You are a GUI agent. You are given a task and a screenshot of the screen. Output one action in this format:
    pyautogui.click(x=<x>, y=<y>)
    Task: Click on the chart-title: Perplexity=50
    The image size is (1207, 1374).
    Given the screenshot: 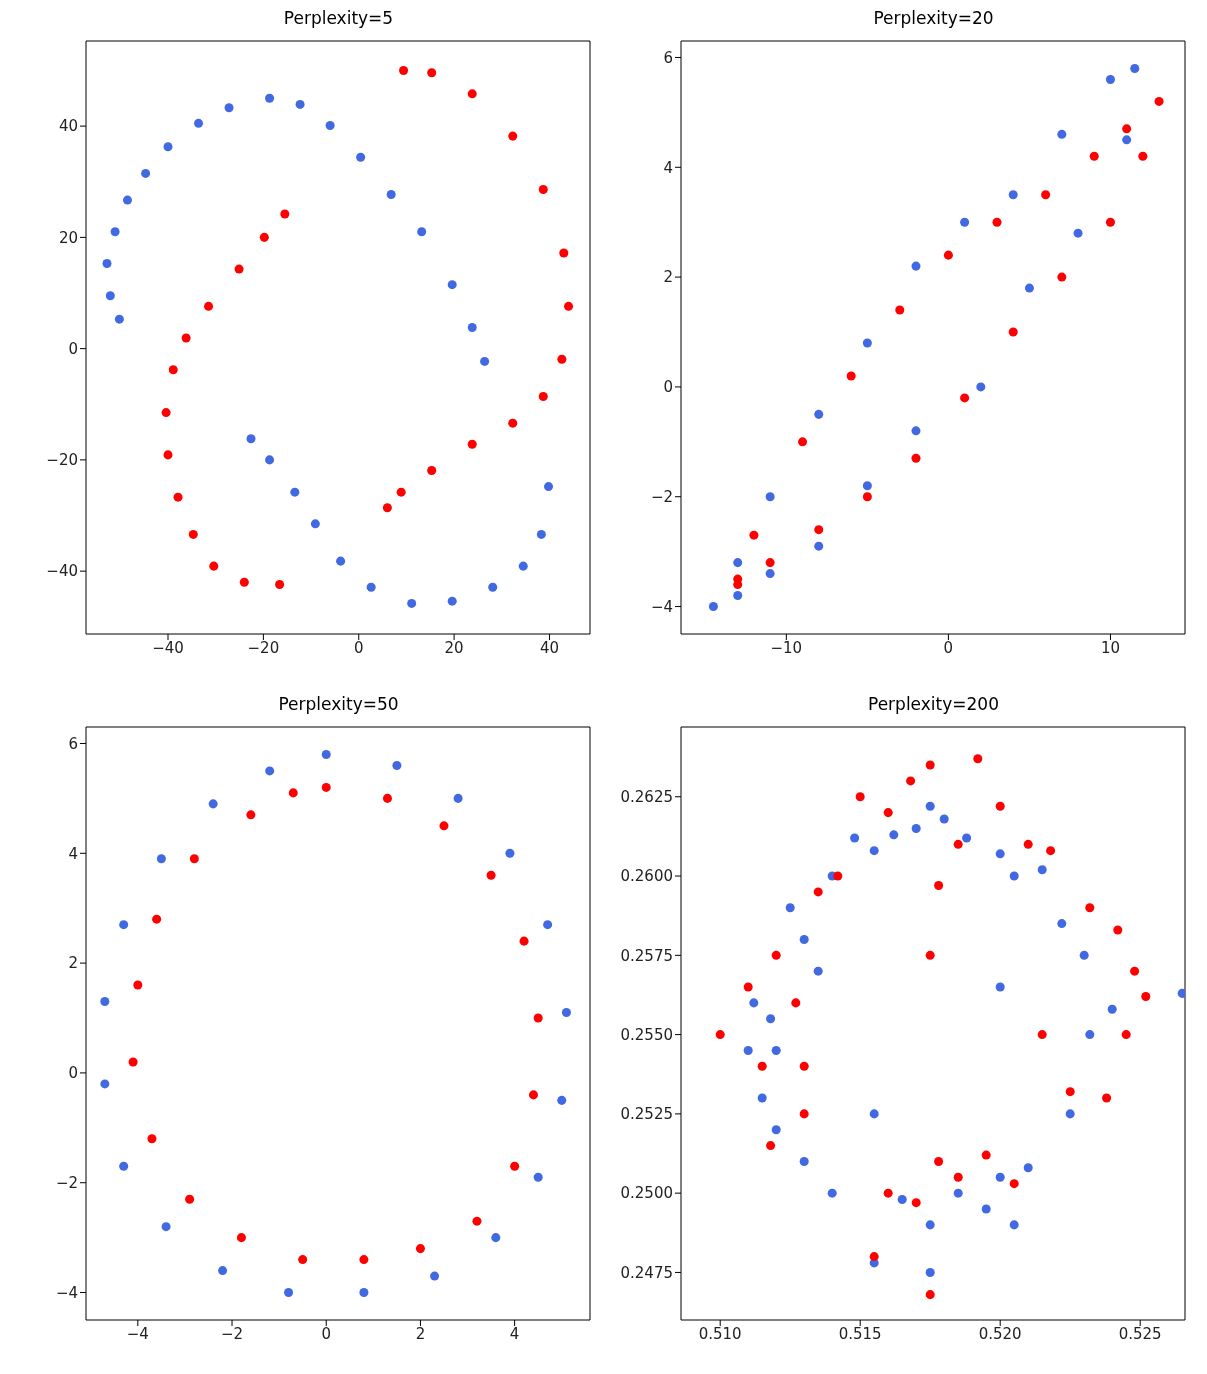 What is the action you would take?
    pyautogui.click(x=338, y=705)
    